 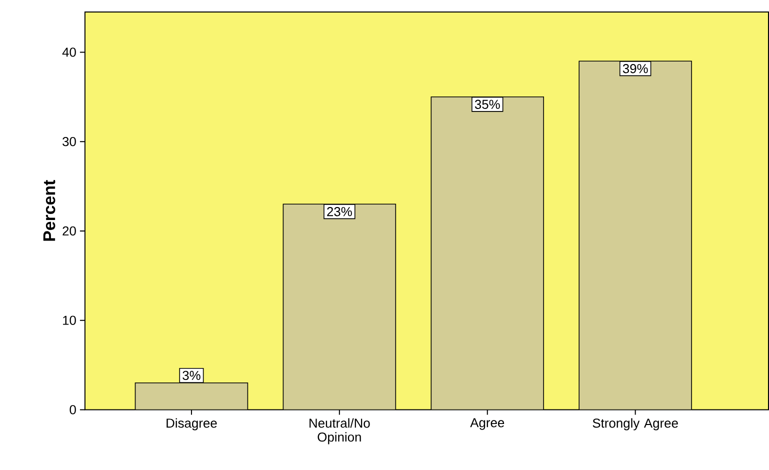 I want to click on x-tick-label: Agree, so click(x=487, y=424).